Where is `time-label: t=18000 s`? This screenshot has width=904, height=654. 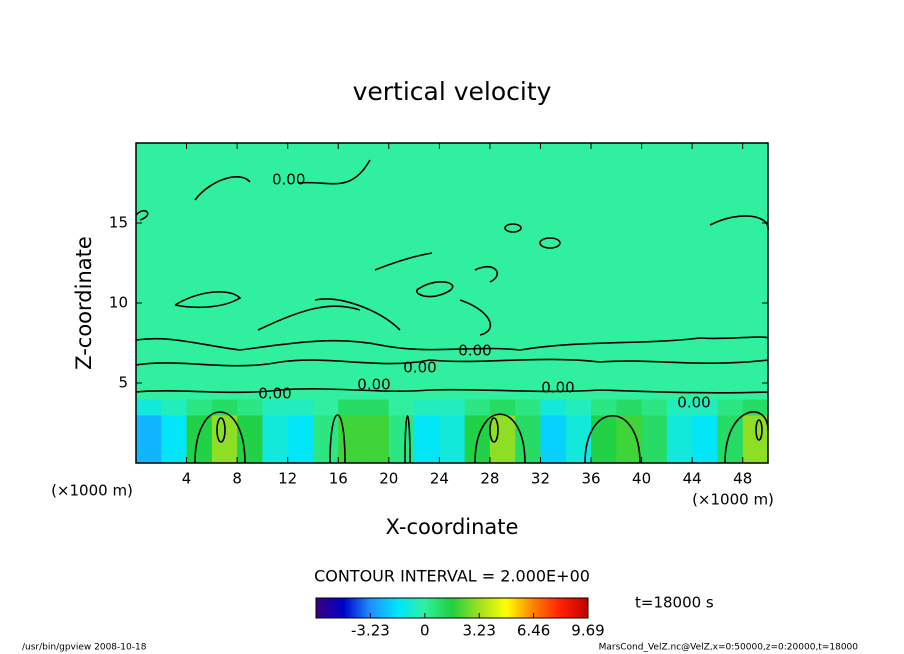
time-label: t=18000 s is located at coordinates (674, 603).